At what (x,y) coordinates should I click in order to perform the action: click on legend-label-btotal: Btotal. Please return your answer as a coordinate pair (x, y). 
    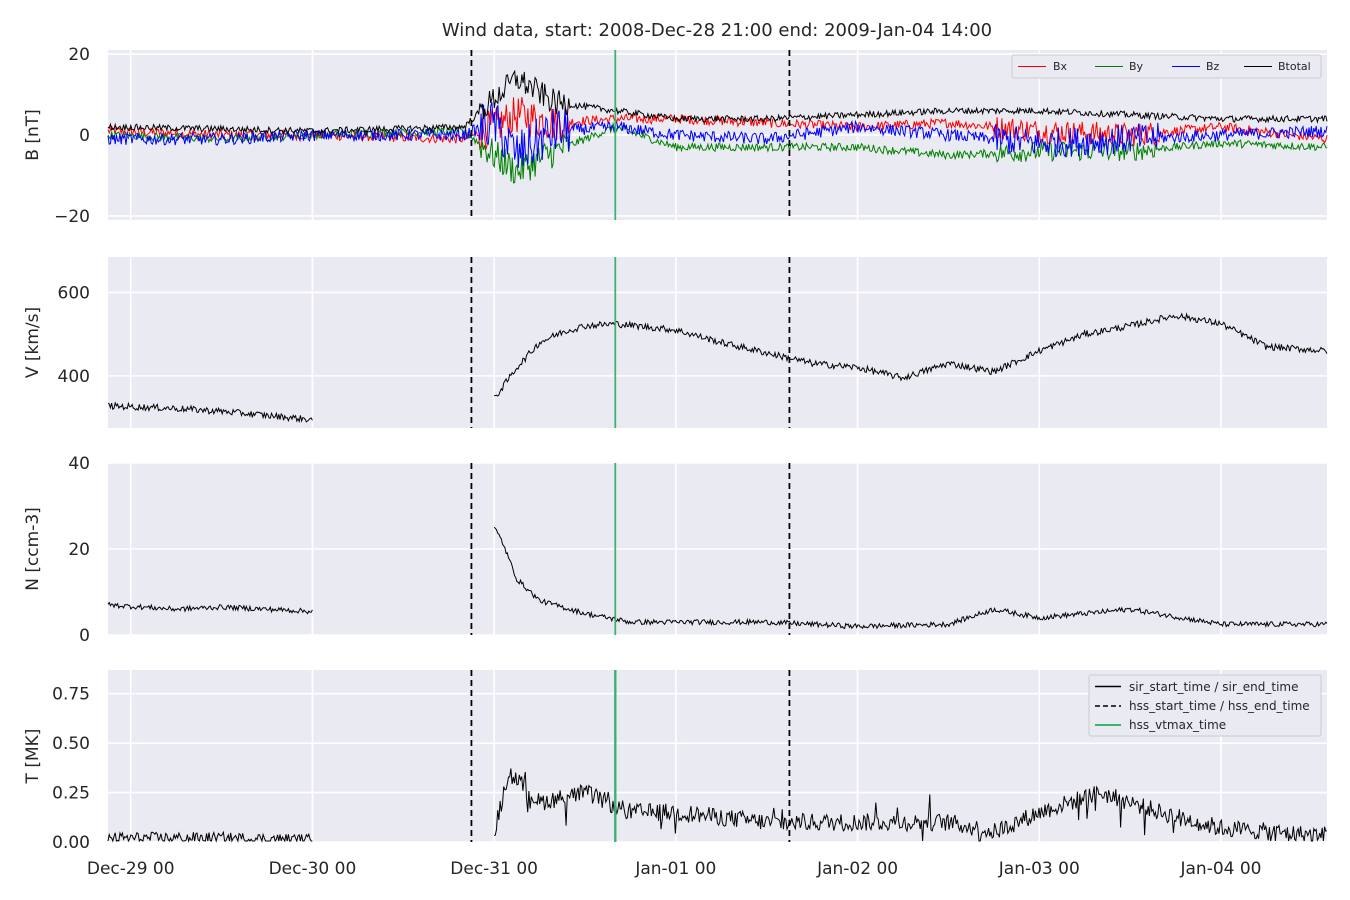
    Looking at the image, I should click on (1294, 66).